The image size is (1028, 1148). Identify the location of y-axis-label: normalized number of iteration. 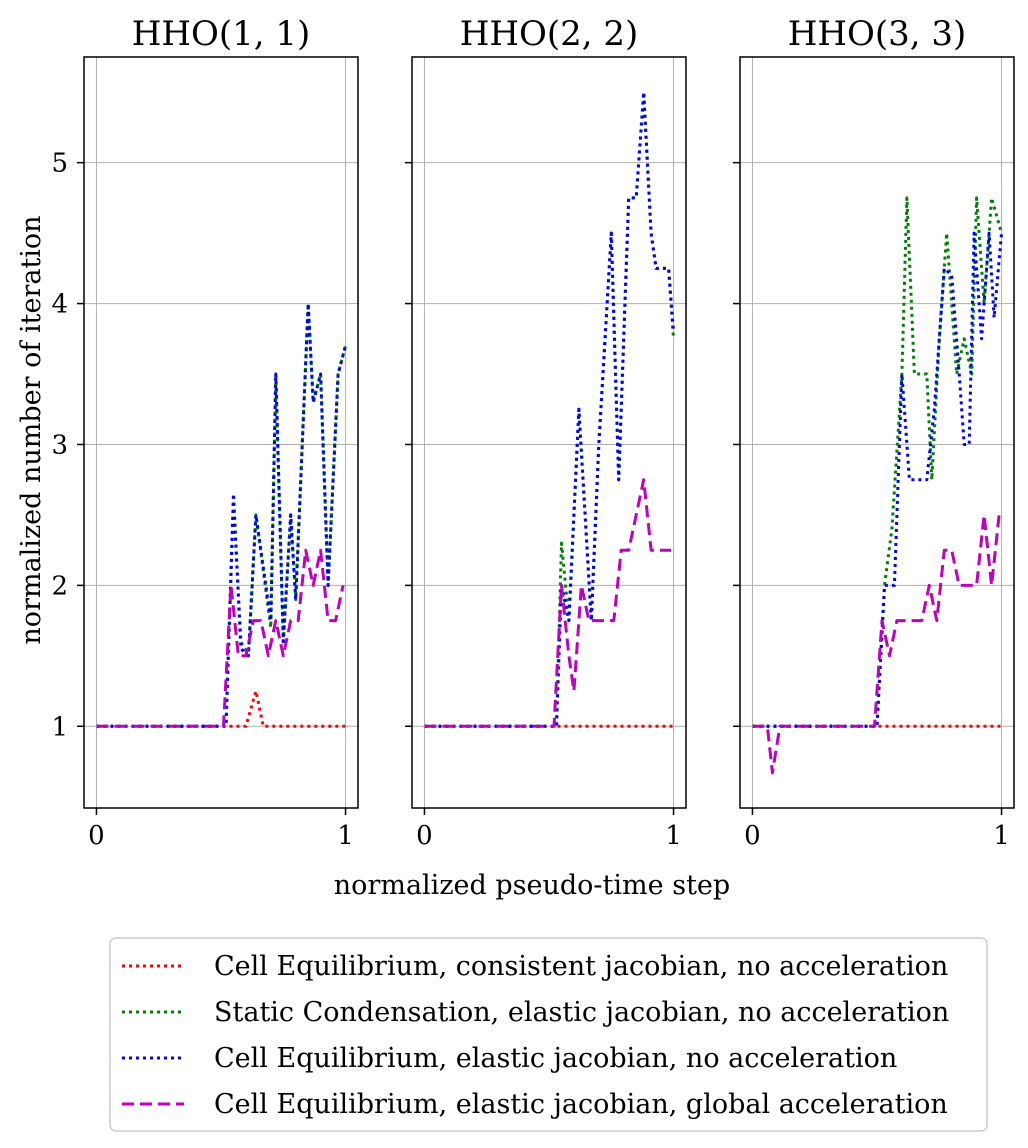
(31, 429).